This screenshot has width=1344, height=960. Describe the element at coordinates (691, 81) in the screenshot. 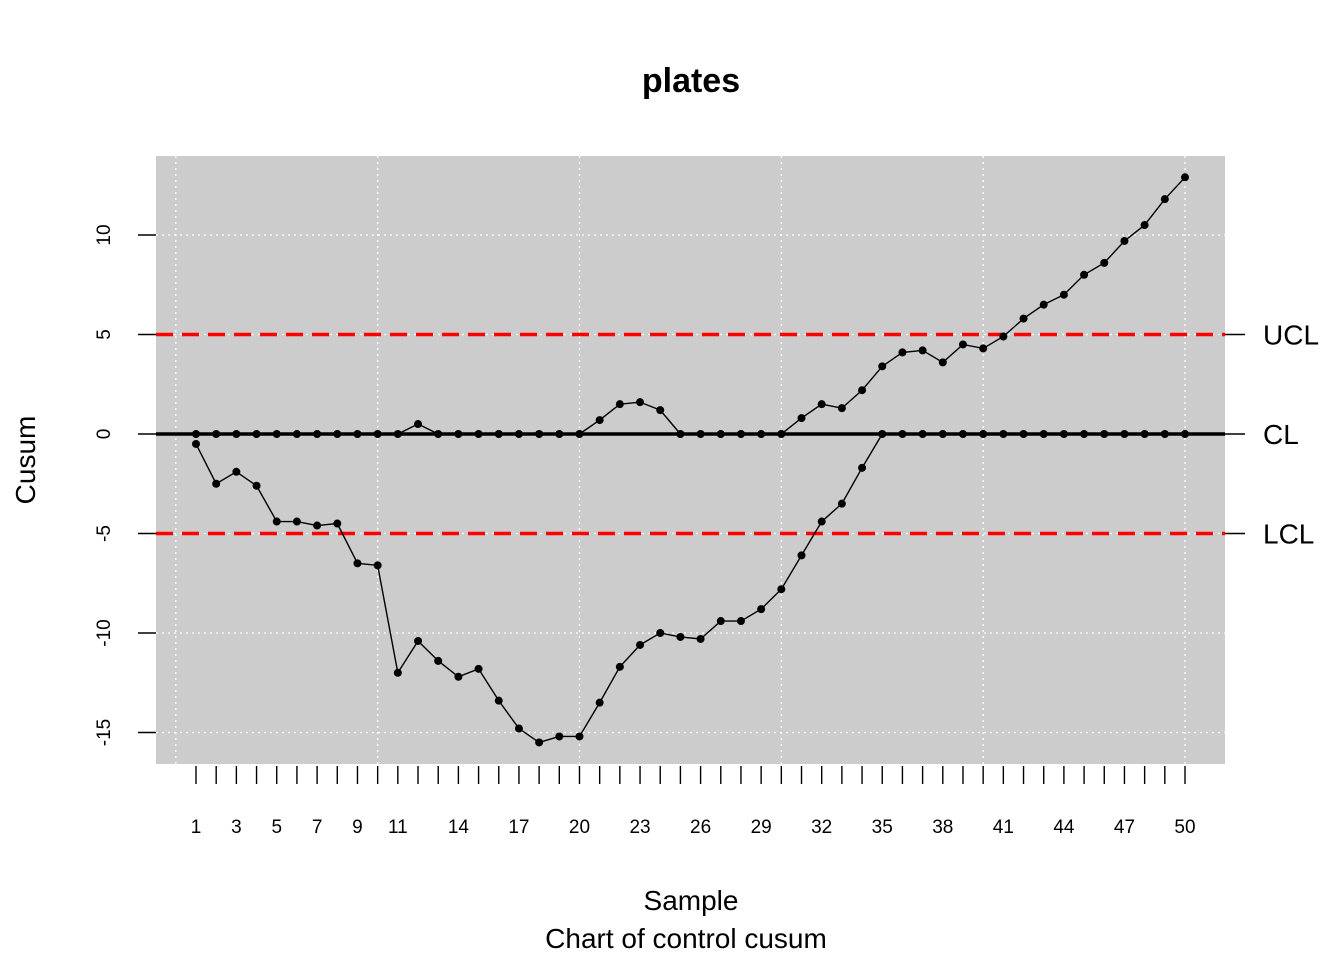

I see `chart-title: plates` at that location.